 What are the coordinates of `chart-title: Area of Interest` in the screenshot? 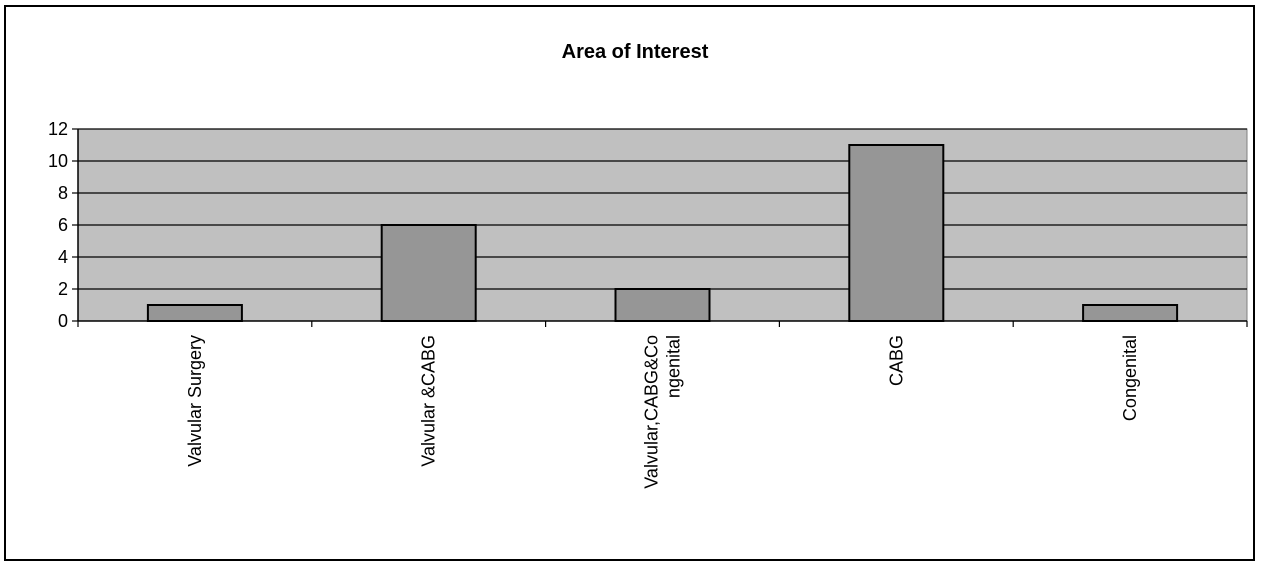 It's located at (635, 52).